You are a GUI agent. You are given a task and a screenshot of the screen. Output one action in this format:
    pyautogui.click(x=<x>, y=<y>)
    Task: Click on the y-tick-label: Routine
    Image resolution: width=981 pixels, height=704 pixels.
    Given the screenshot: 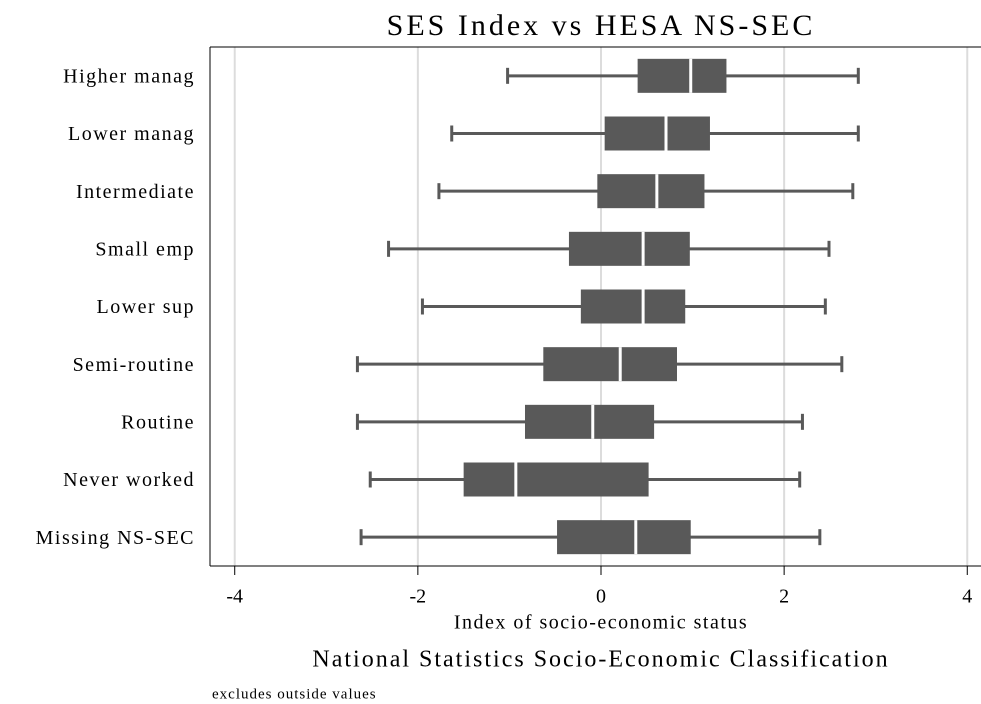 What is the action you would take?
    pyautogui.click(x=158, y=422)
    